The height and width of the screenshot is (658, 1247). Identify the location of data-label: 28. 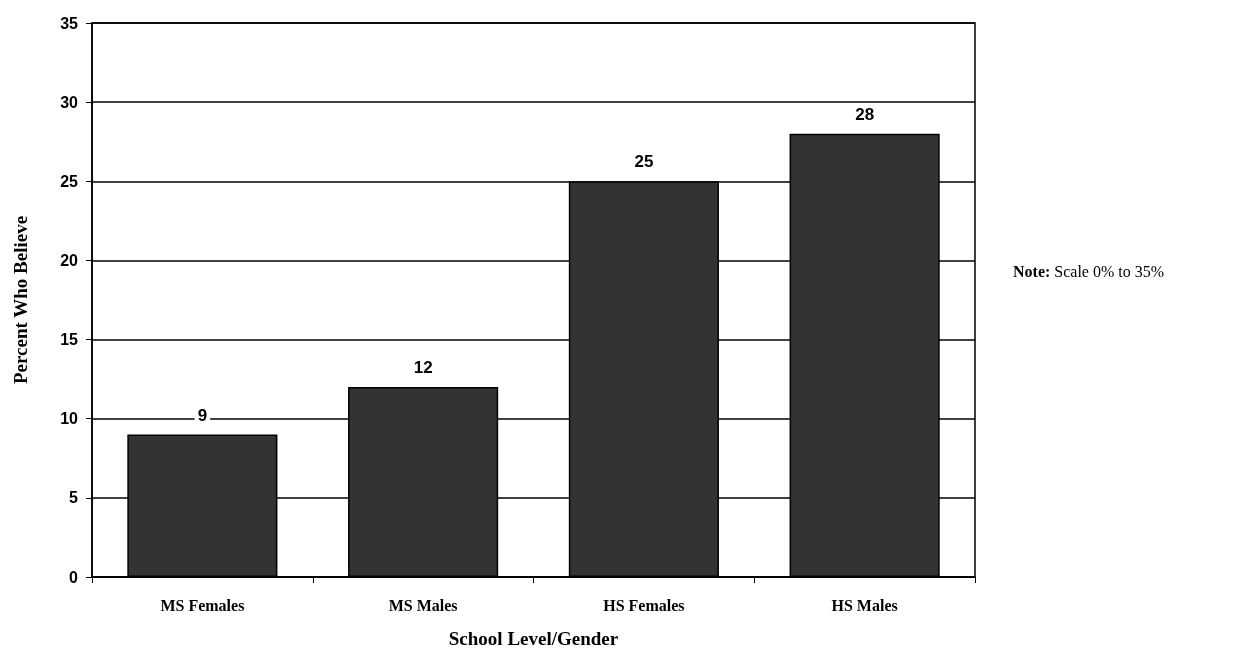
(865, 114).